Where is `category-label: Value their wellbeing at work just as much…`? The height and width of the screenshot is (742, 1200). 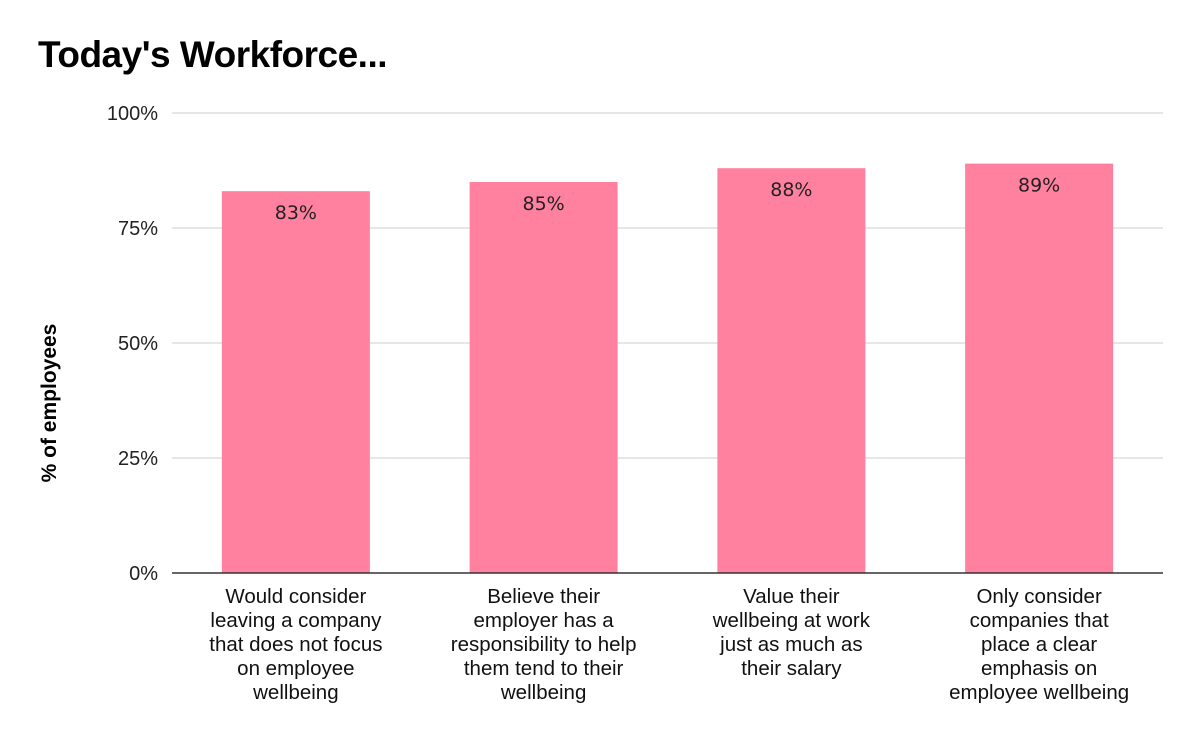 category-label: Value their wellbeing at work just as much… is located at coordinates (791, 632).